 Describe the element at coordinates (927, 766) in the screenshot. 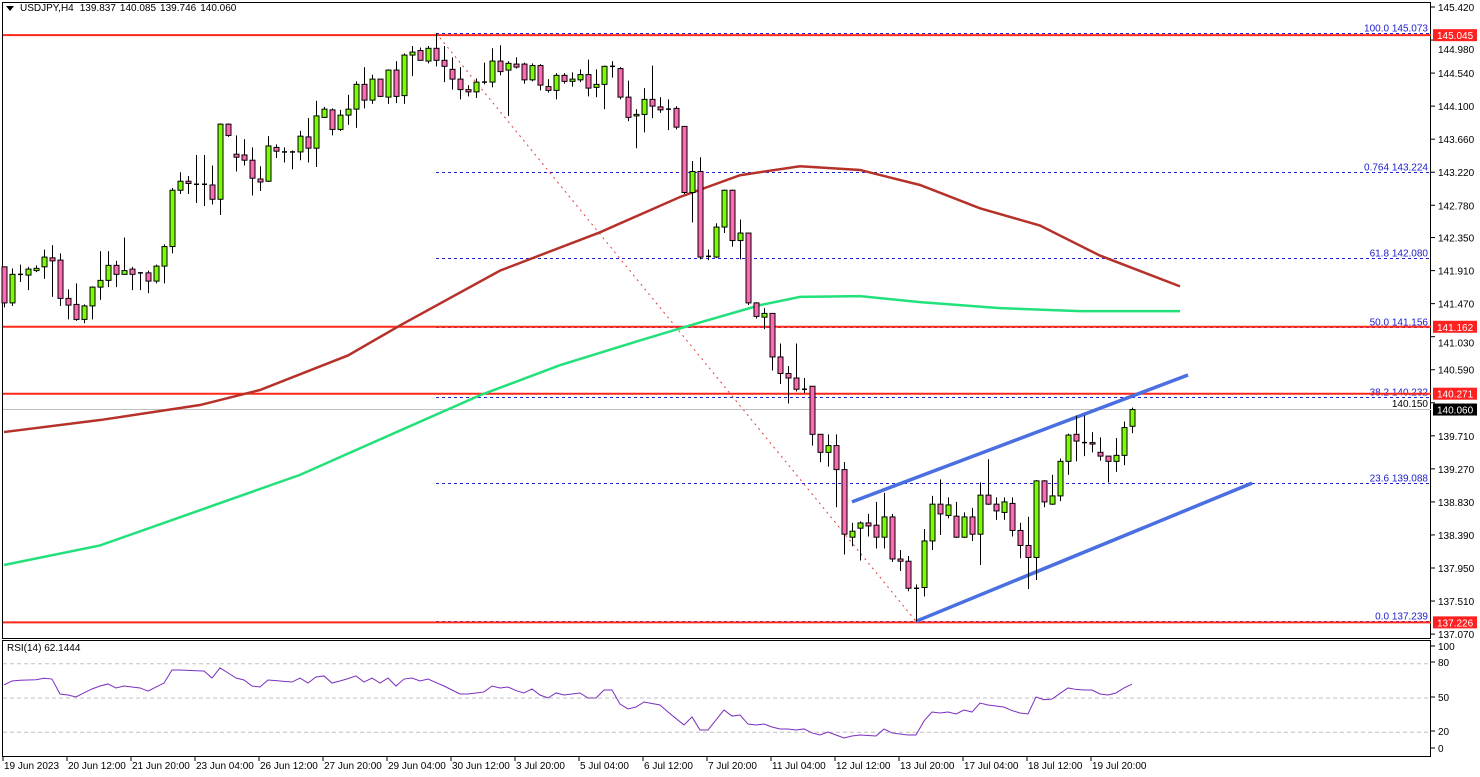

I see `time-tick-label: 13 Jul 20:00` at that location.